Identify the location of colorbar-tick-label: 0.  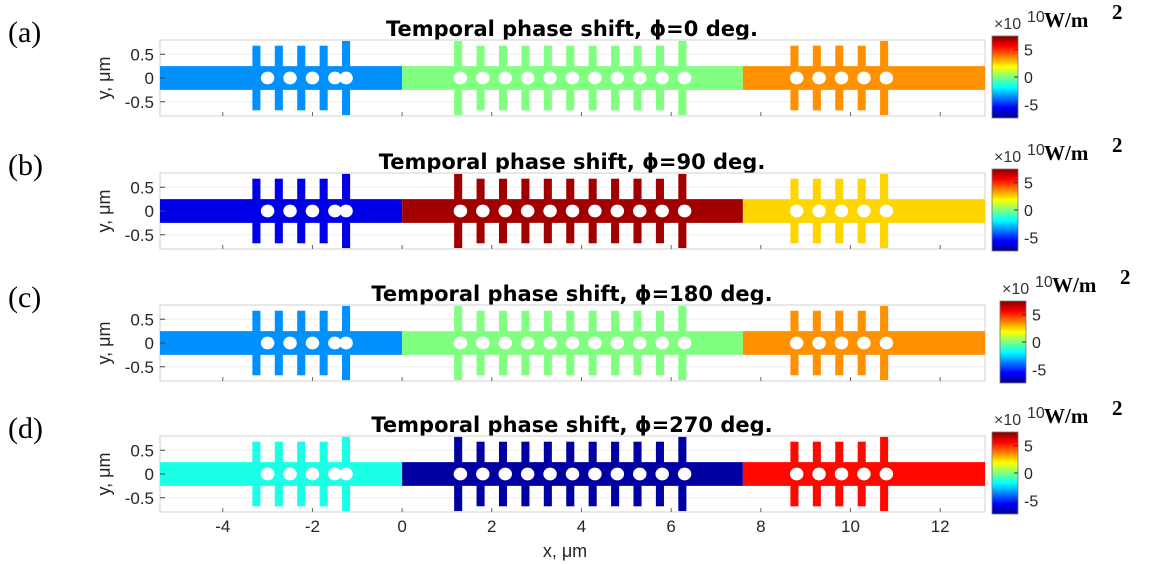
(1028, 211).